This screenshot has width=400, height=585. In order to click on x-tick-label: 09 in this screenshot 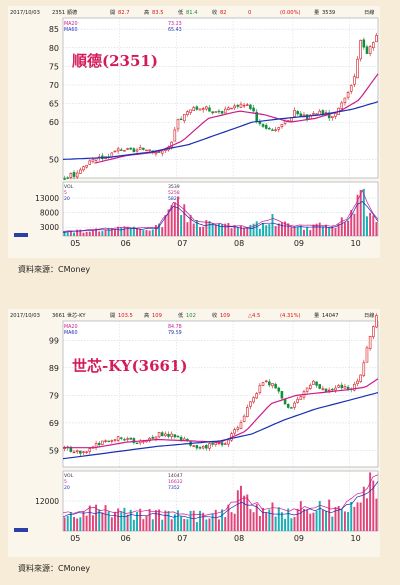, I will do `click(299, 243)`.